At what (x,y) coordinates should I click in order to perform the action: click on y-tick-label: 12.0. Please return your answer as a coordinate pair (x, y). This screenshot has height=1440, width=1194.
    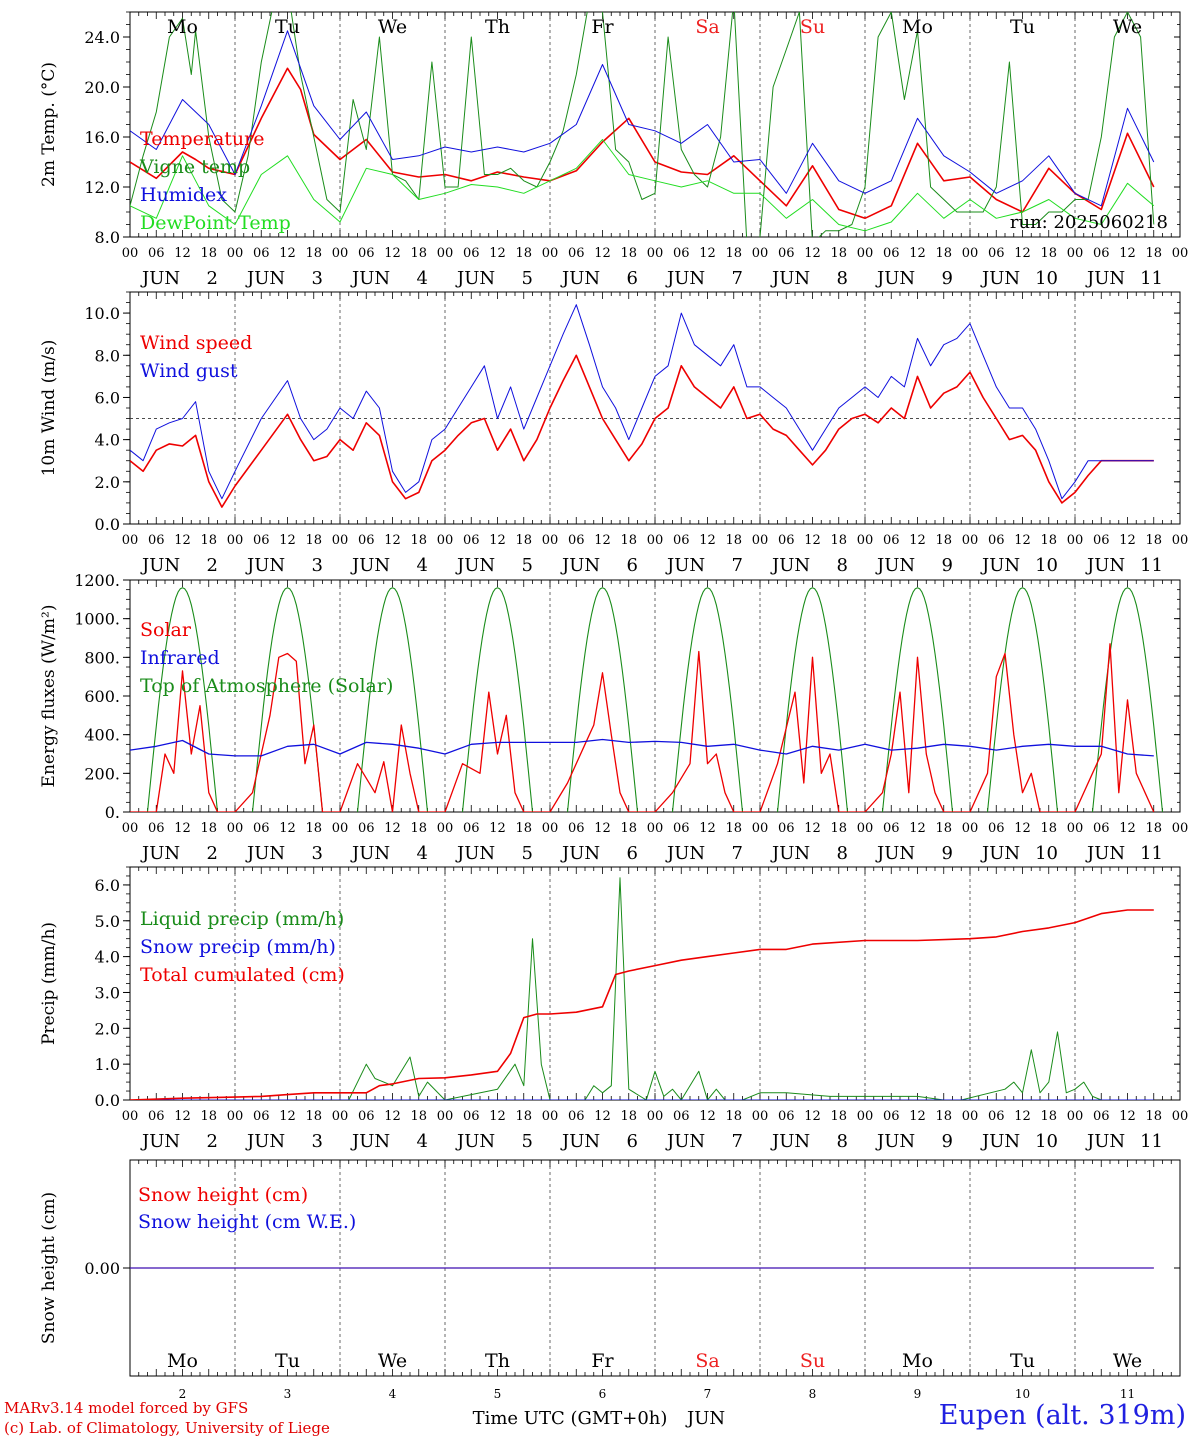
    Looking at the image, I should click on (102, 187).